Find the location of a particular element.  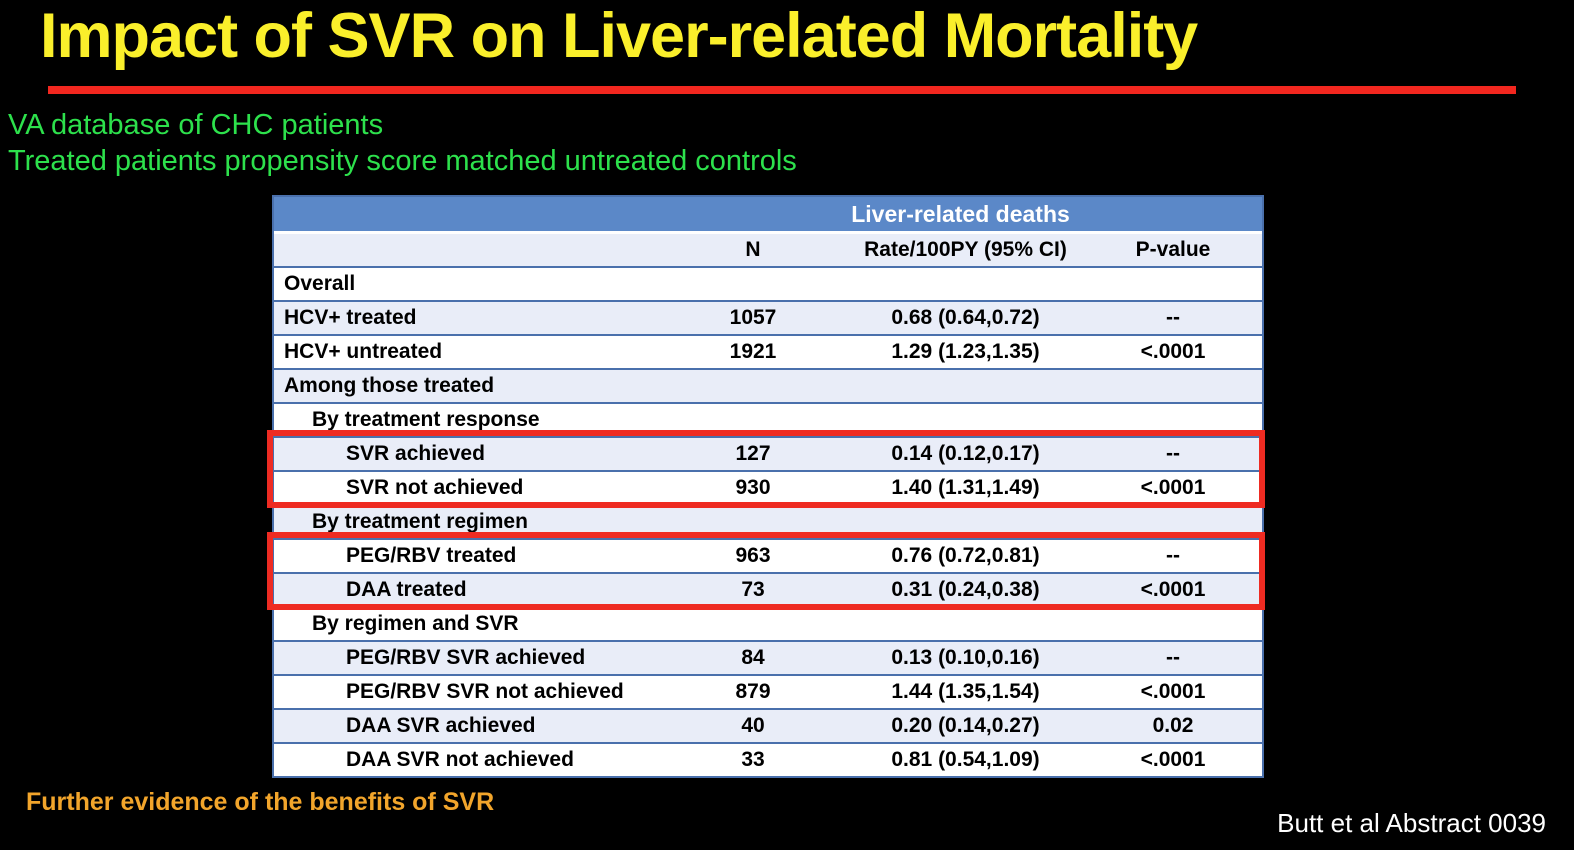

cell-label: HCV+ untreated is located at coordinates (466, 351).